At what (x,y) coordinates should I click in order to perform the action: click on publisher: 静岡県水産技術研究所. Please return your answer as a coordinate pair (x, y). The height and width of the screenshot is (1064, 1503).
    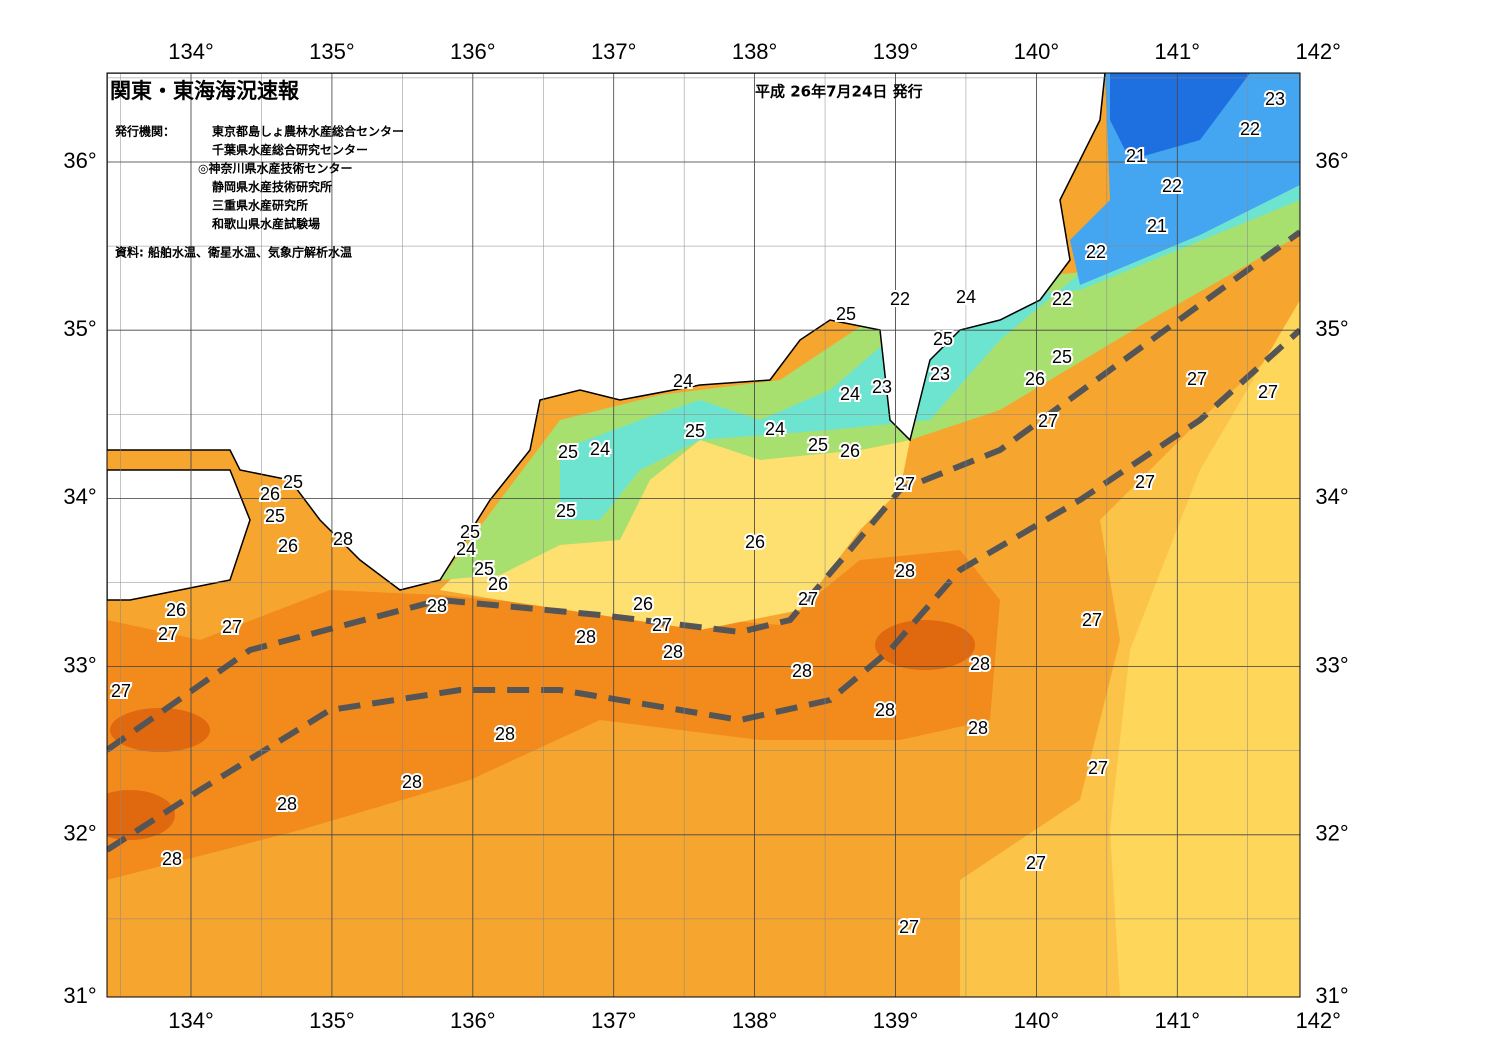
    Looking at the image, I should click on (272, 186).